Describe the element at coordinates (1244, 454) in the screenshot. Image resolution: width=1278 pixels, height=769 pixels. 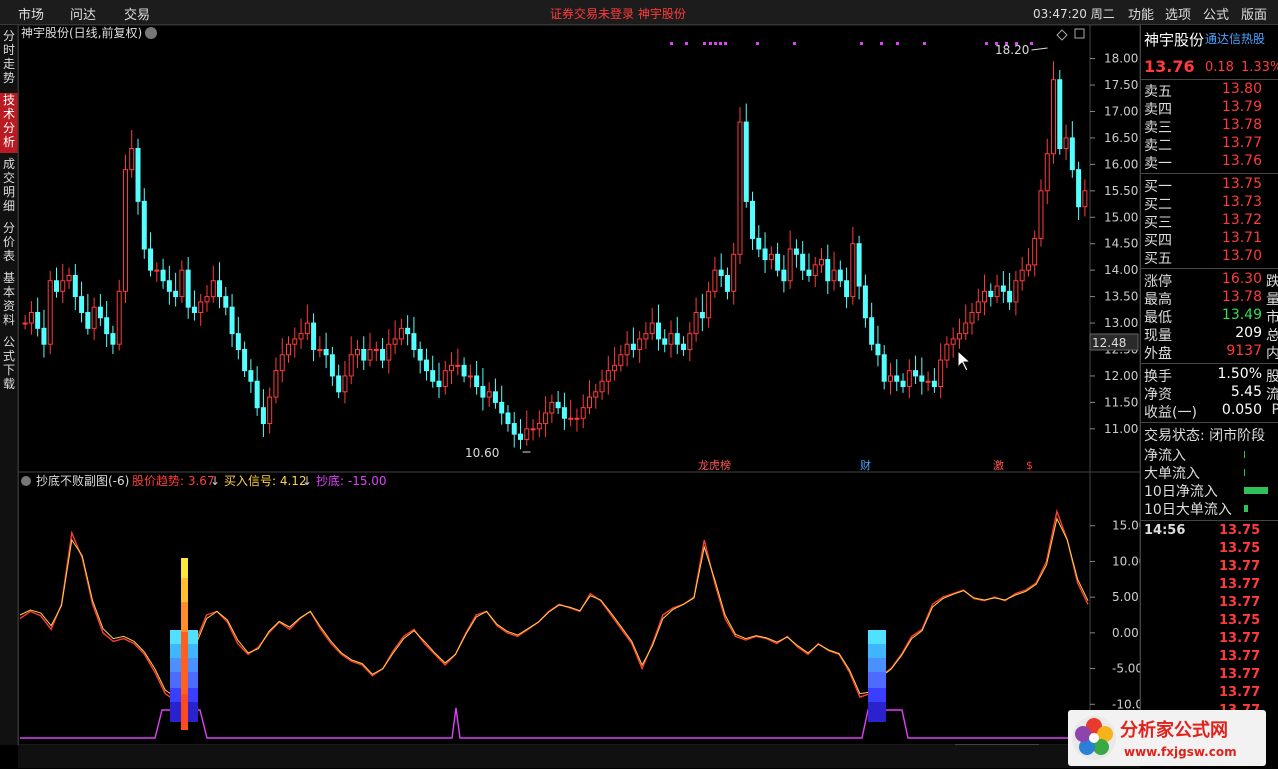
I see `flow-bar` at that location.